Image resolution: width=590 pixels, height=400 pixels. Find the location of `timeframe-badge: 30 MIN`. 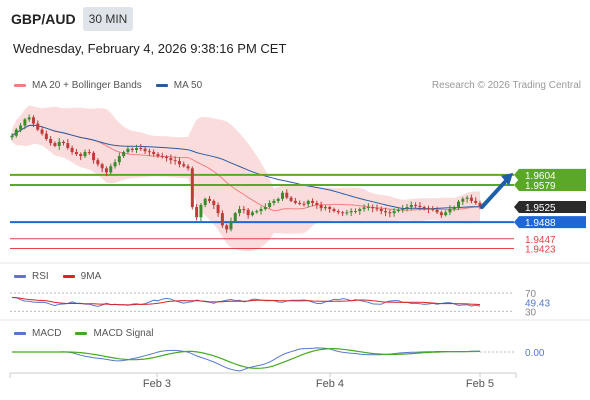

timeframe-badge: 30 MIN is located at coordinates (108, 19).